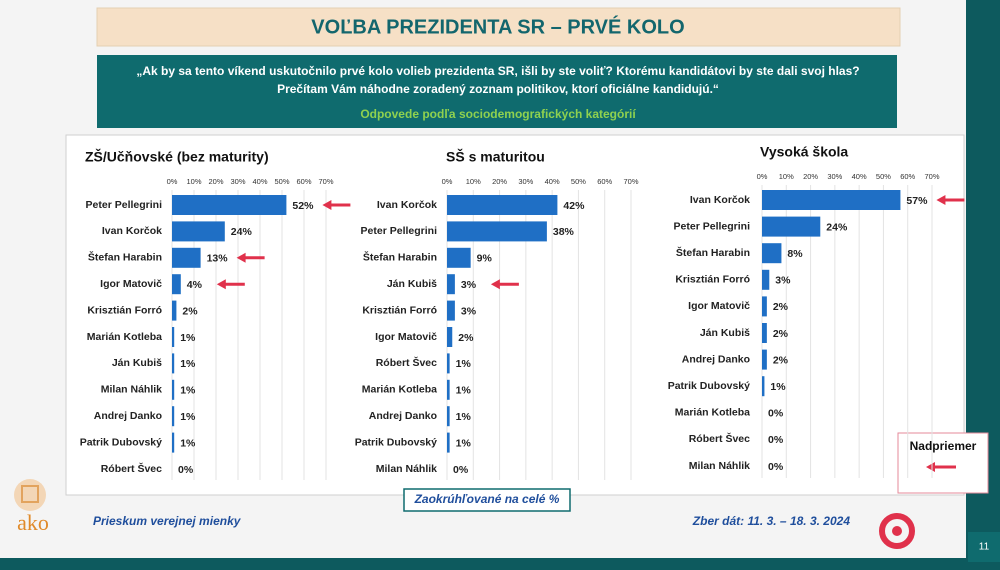 The image size is (1000, 570). What do you see at coordinates (917, 201) in the screenshot?
I see `value-label: 57%` at bounding box center [917, 201].